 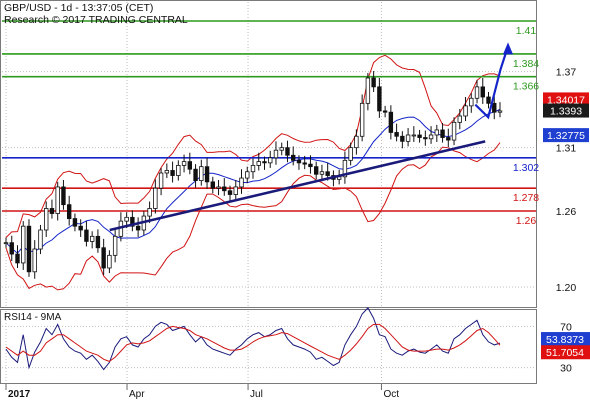 What do you see at coordinates (19, 394) in the screenshot?
I see `x-tick-label: 2017` at bounding box center [19, 394].